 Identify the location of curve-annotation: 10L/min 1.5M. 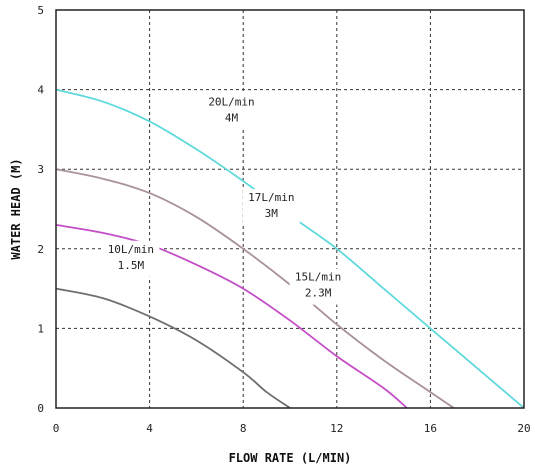
(131, 258).